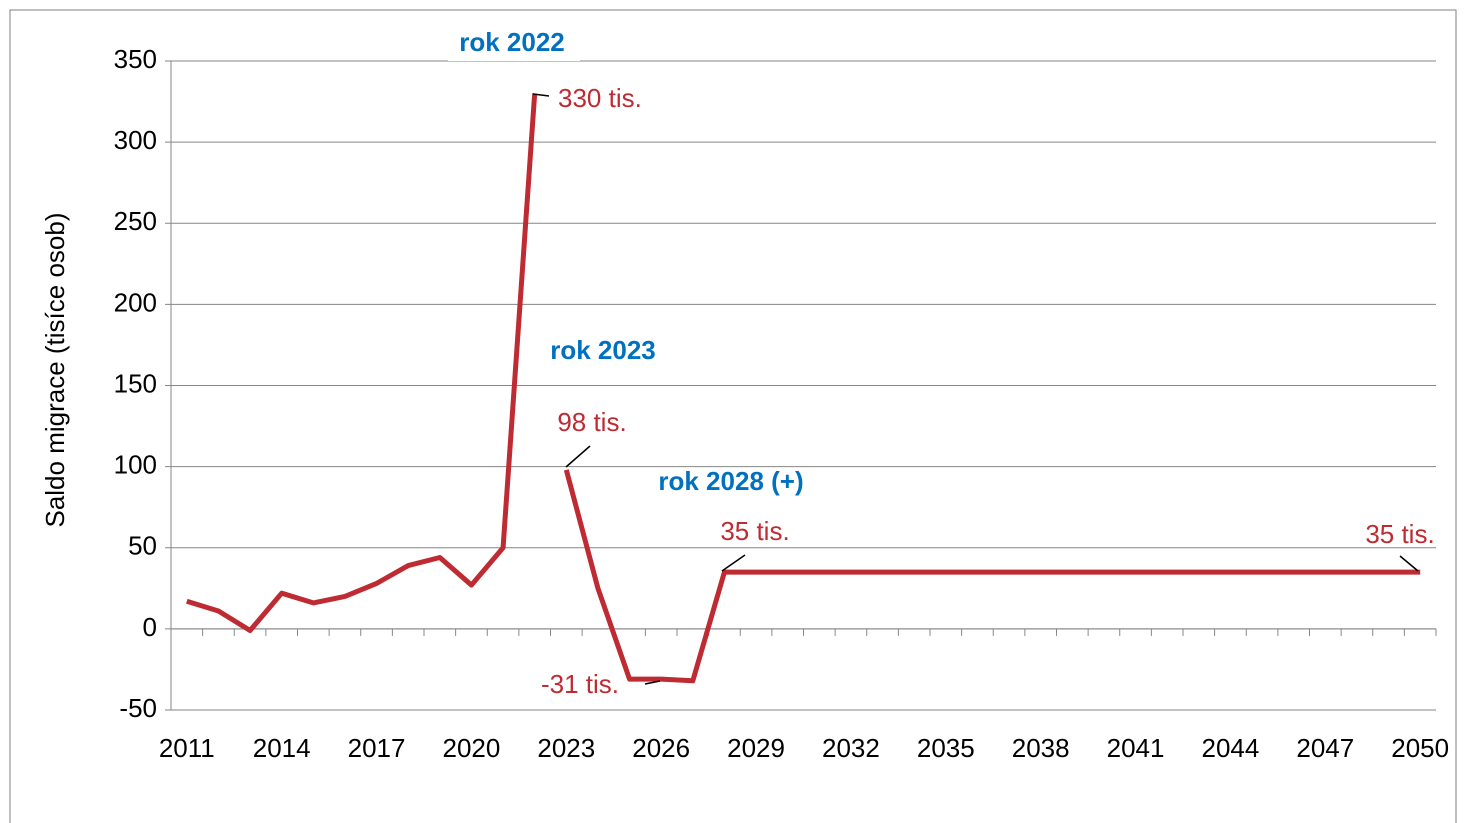 The image size is (1466, 823). What do you see at coordinates (55, 369) in the screenshot?
I see `y-axis-label: Saldo migrace (tisíce osob)` at bounding box center [55, 369].